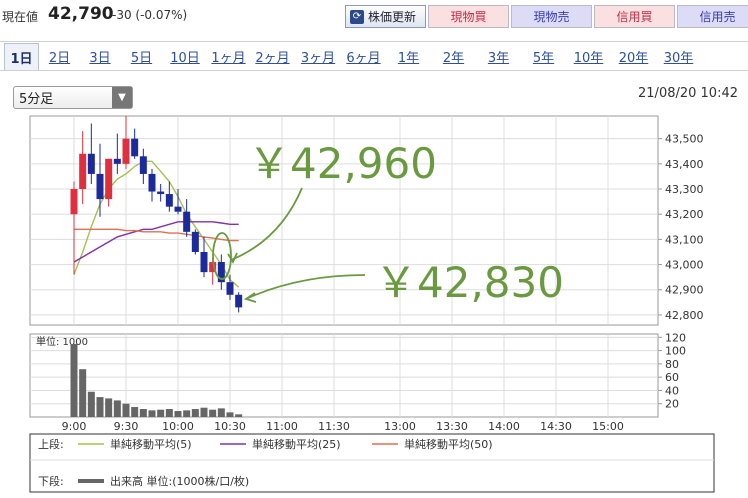 The width and height of the screenshot is (748, 498). I want to click on trade-button-2: 現物売, so click(551, 16).